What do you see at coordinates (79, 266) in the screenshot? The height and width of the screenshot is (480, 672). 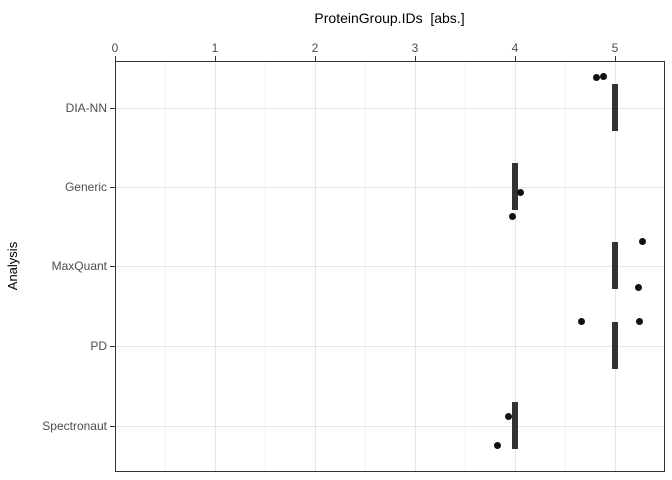 I see `y-category-label: MaxQuant` at bounding box center [79, 266].